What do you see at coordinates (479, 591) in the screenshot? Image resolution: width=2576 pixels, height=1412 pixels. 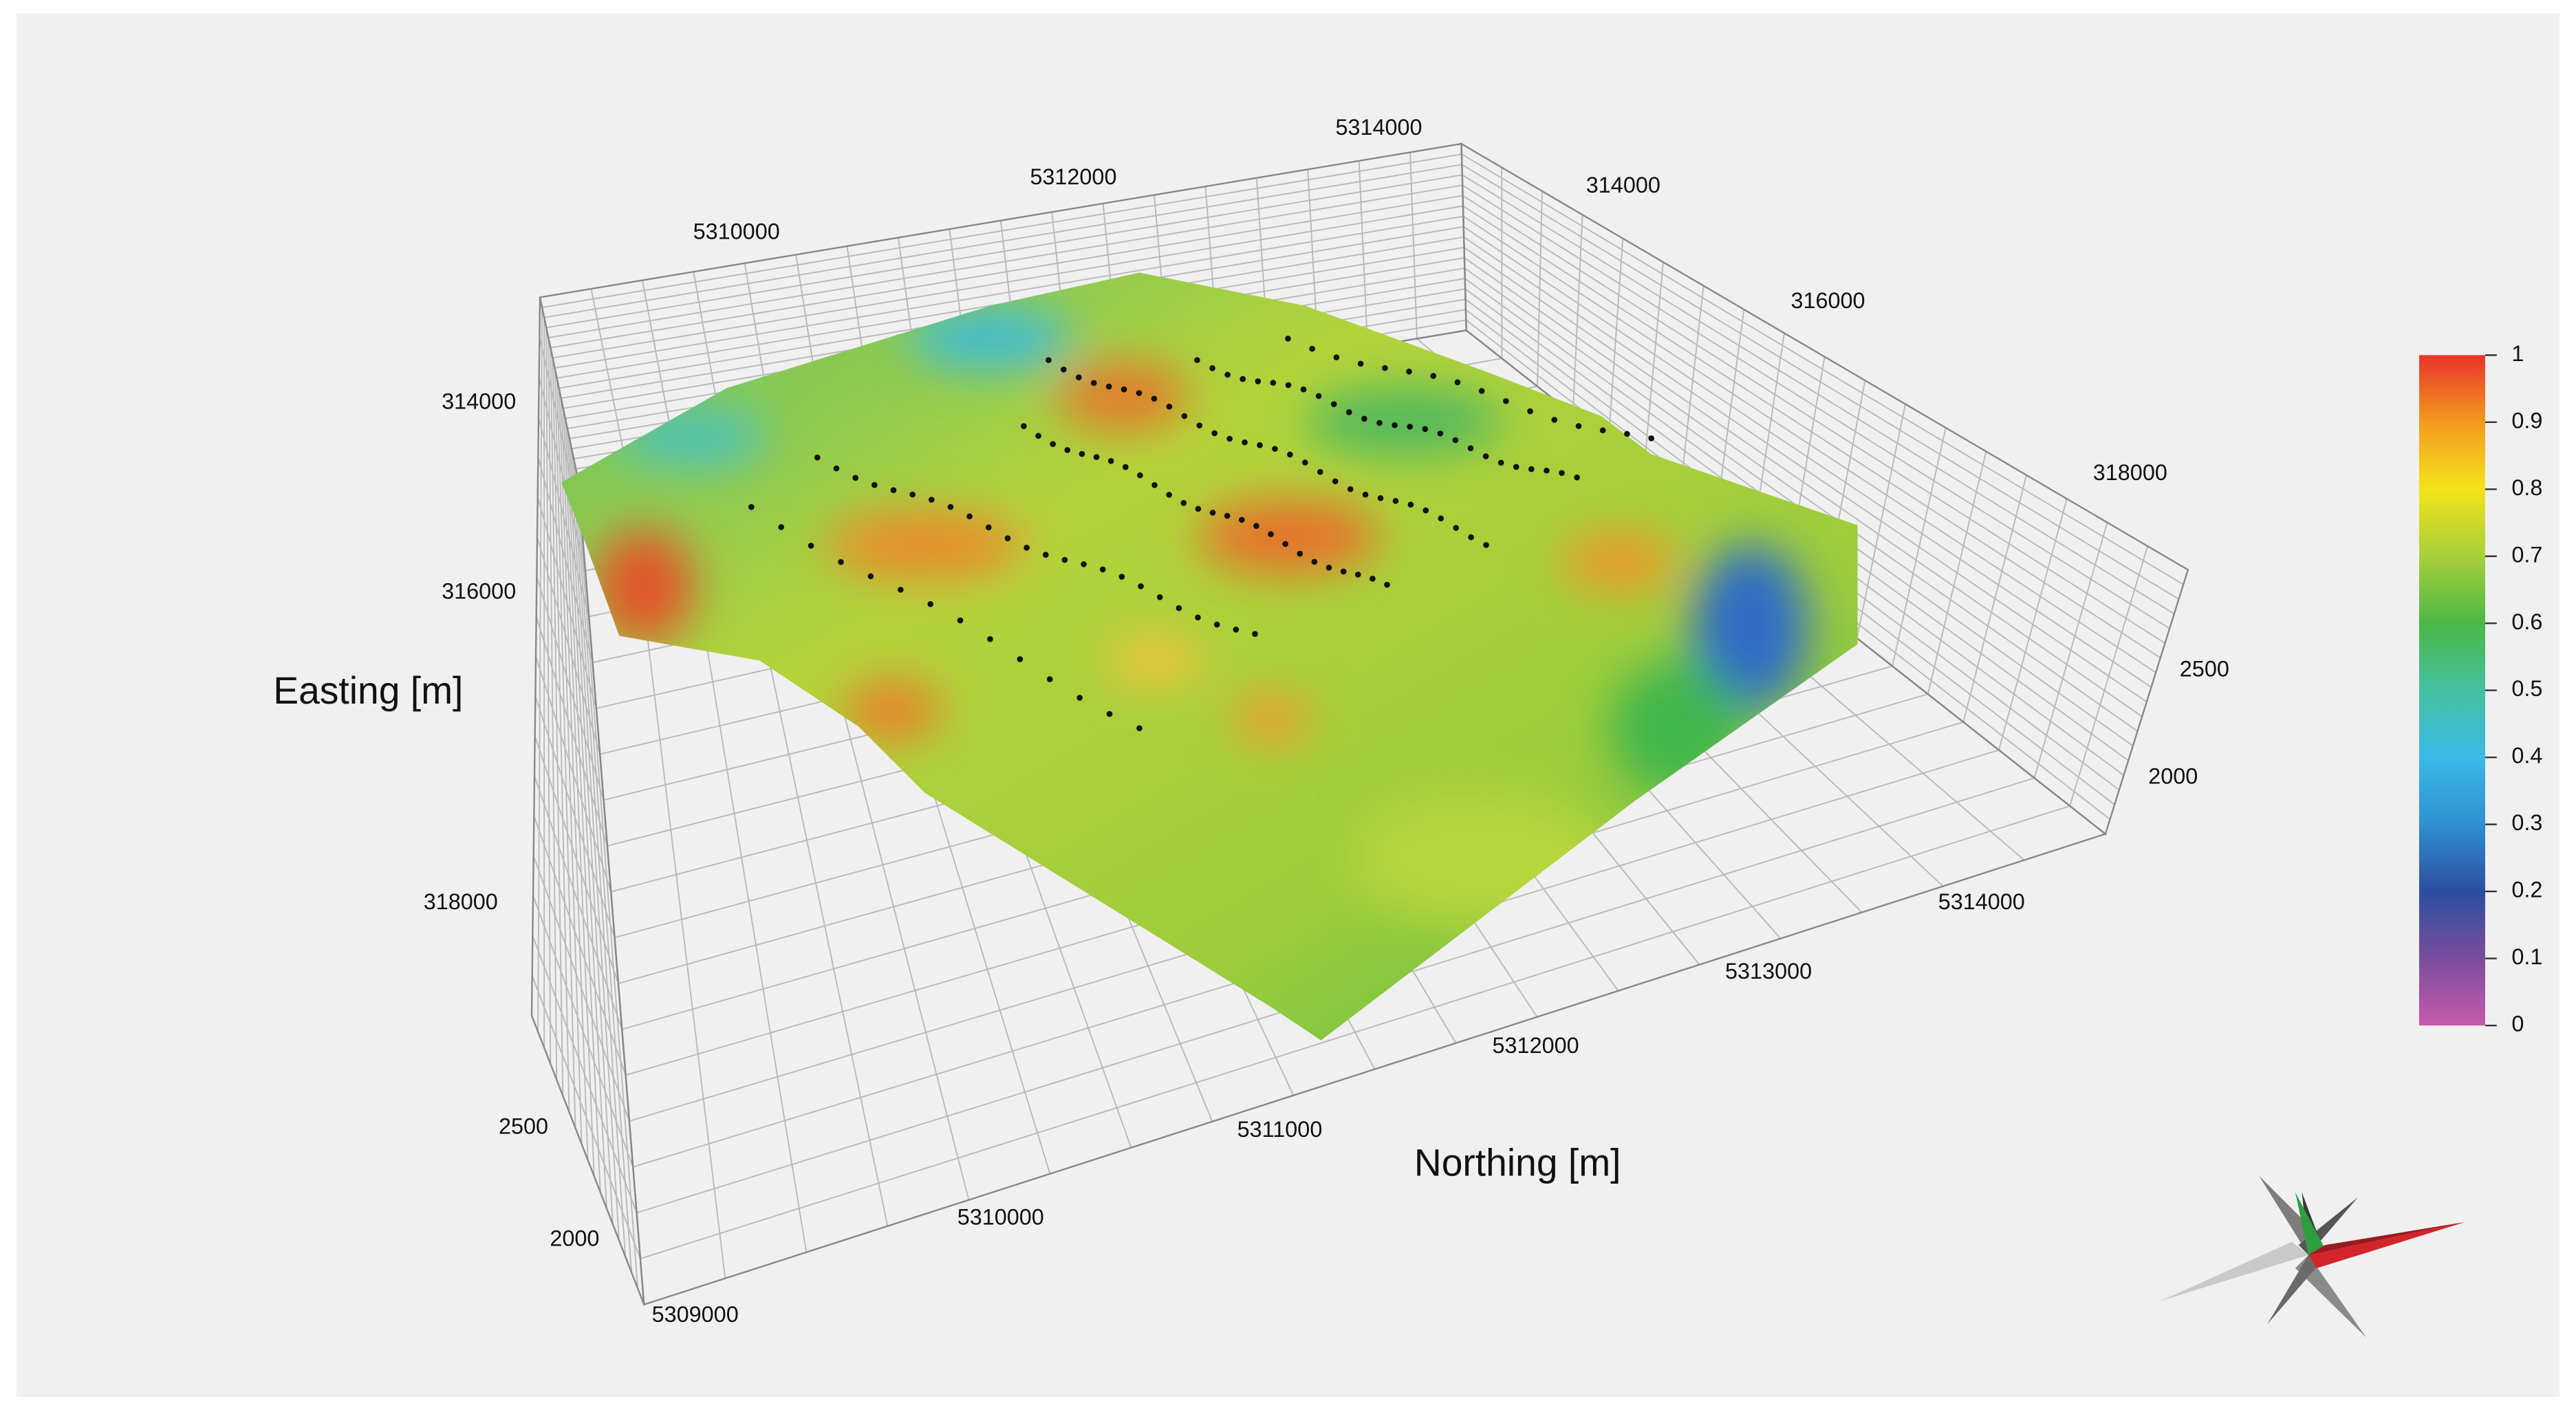 I see `tick-label: 316000` at bounding box center [479, 591].